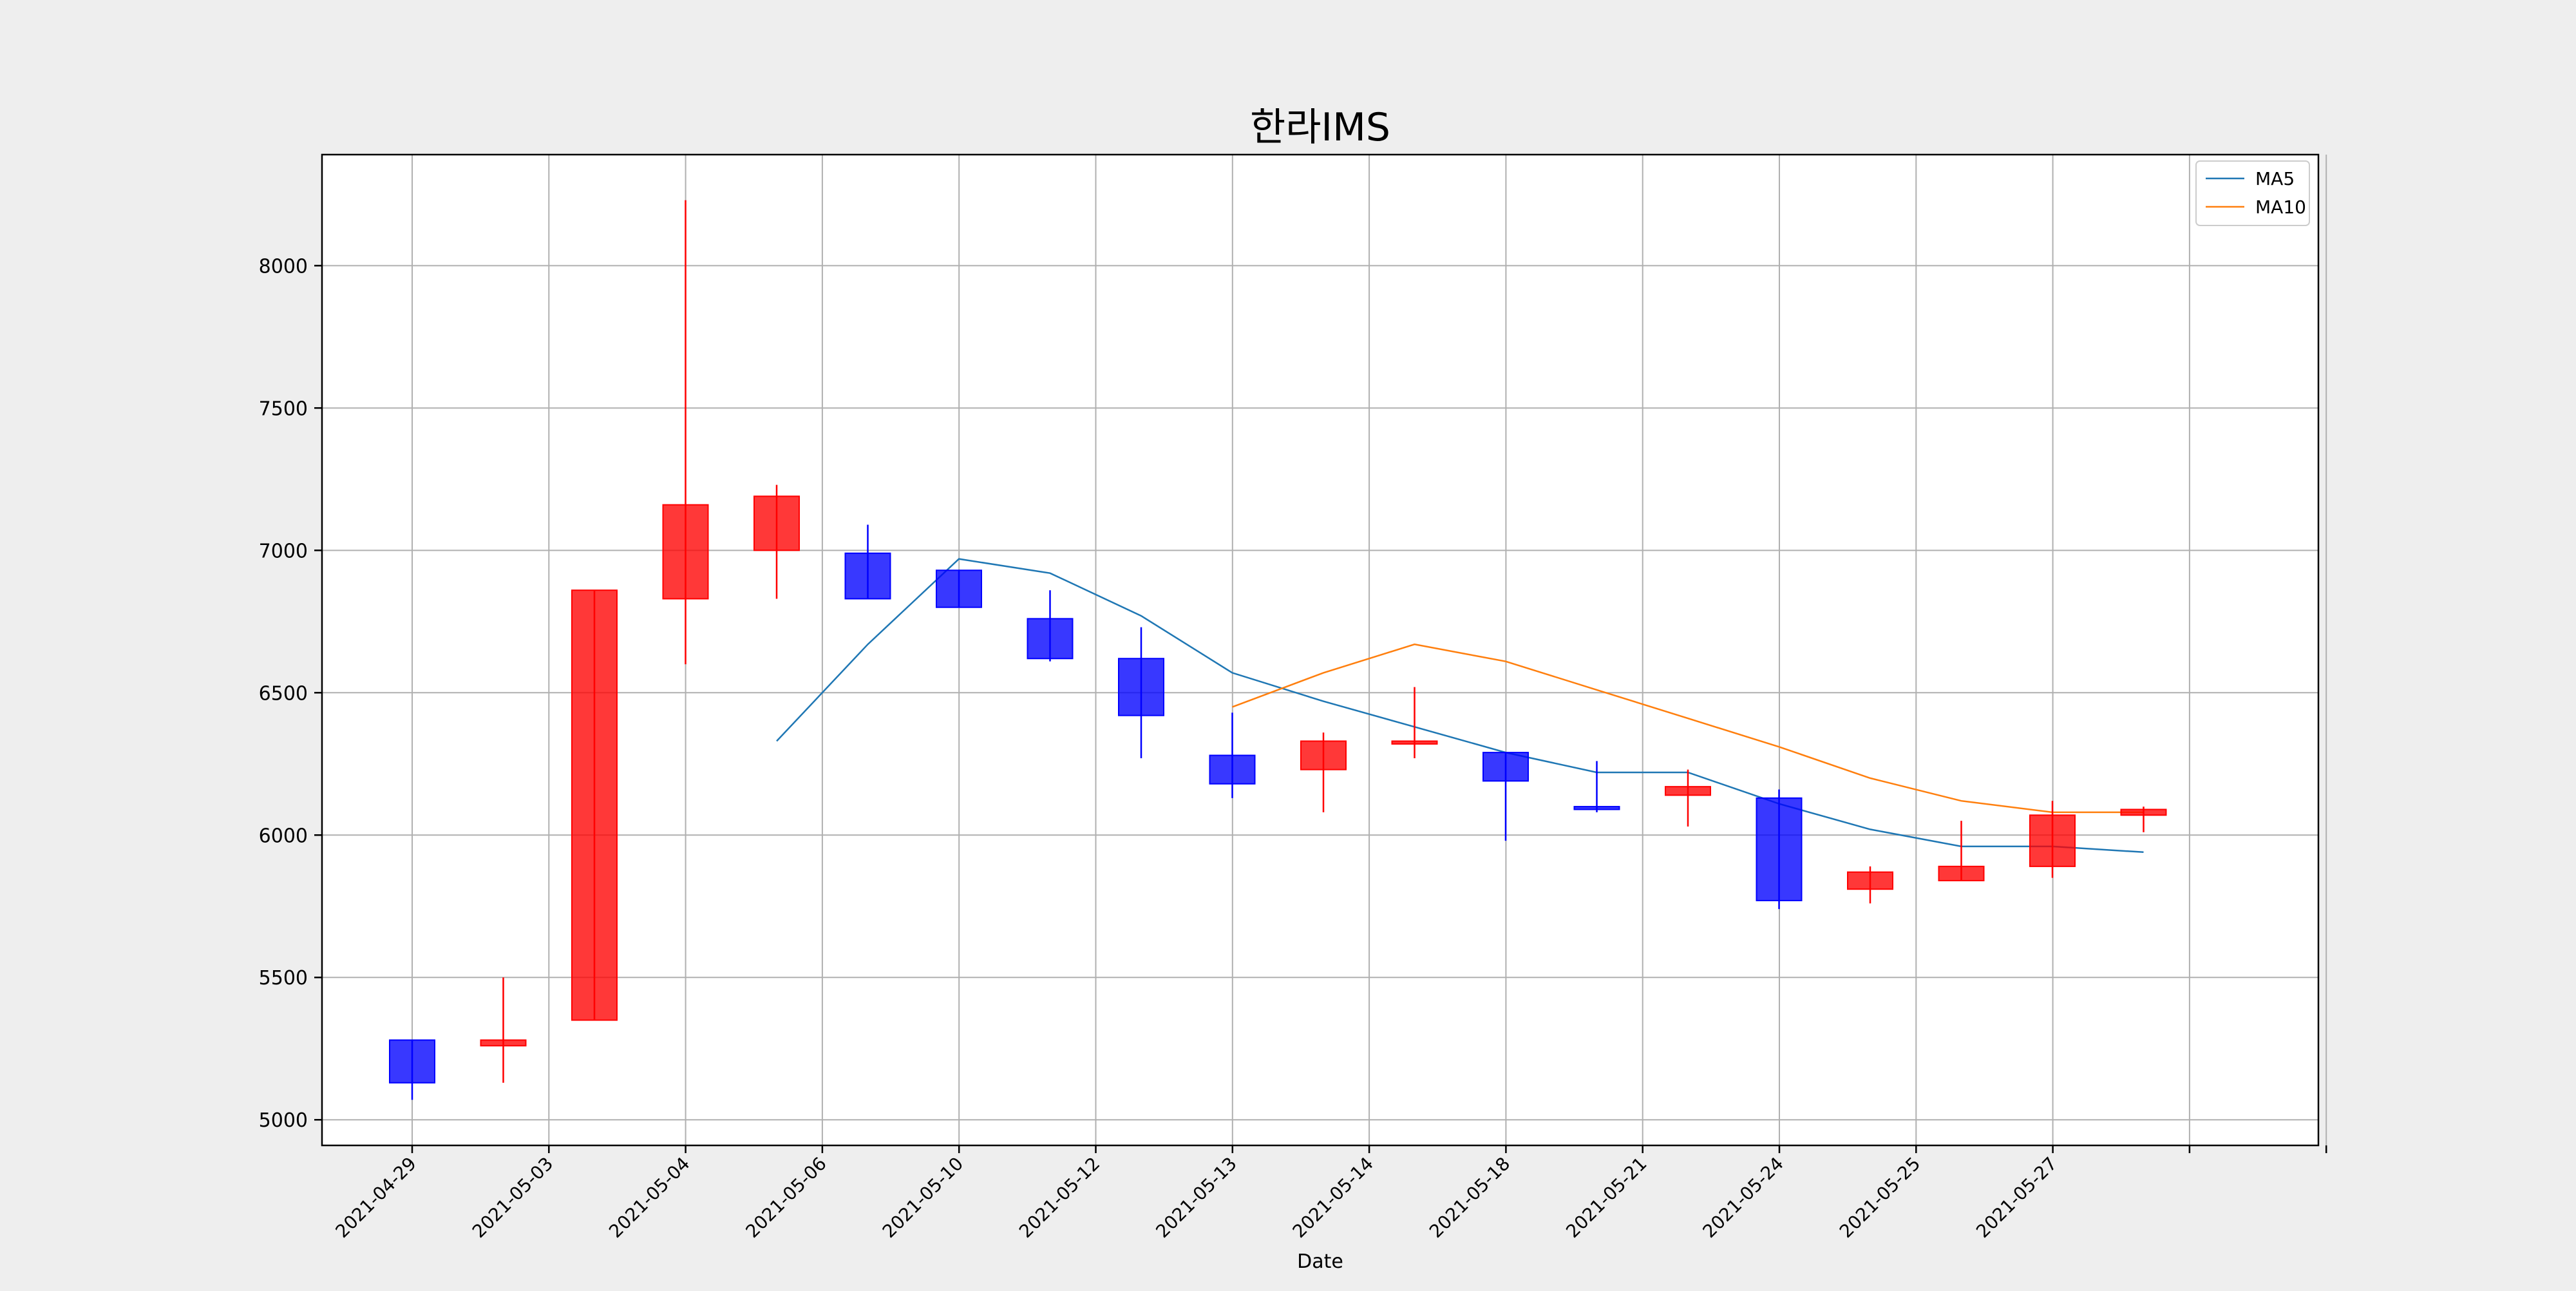 The image size is (2576, 1291). What do you see at coordinates (1320, 1261) in the screenshot?
I see `x-axis-label: Date` at bounding box center [1320, 1261].